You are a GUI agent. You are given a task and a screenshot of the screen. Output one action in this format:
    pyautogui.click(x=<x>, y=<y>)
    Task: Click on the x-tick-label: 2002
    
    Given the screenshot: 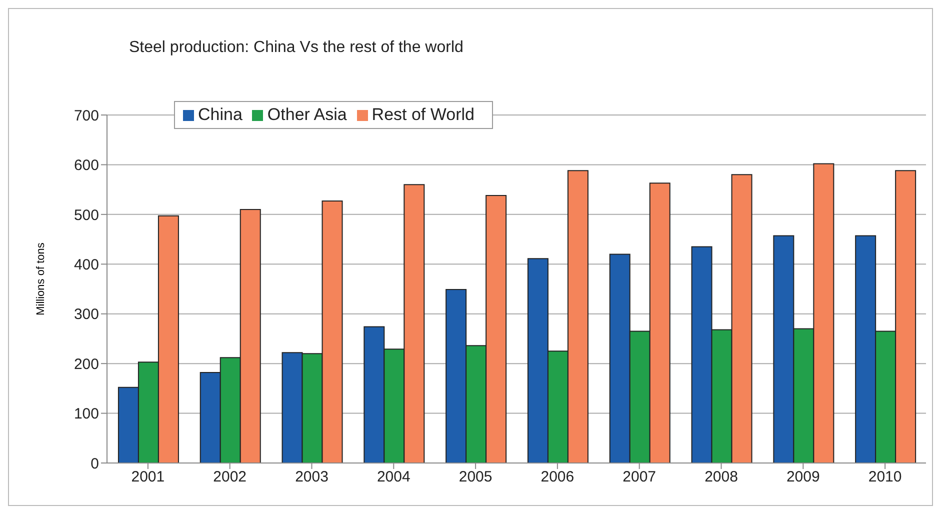 What is the action you would take?
    pyautogui.click(x=230, y=477)
    